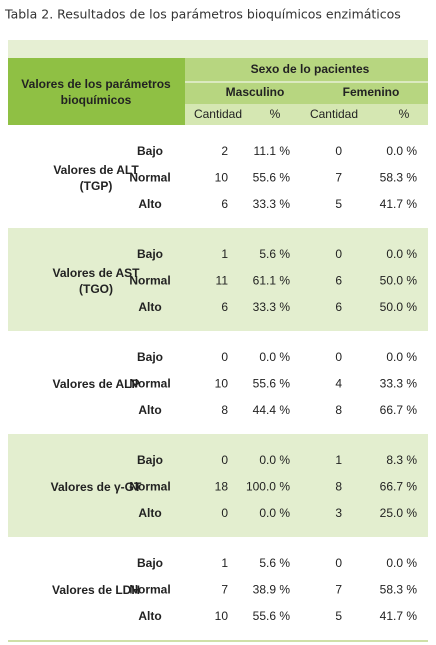 The image size is (436, 645). What do you see at coordinates (272, 151) in the screenshot?
I see `cell-value: 11.1 %` at bounding box center [272, 151].